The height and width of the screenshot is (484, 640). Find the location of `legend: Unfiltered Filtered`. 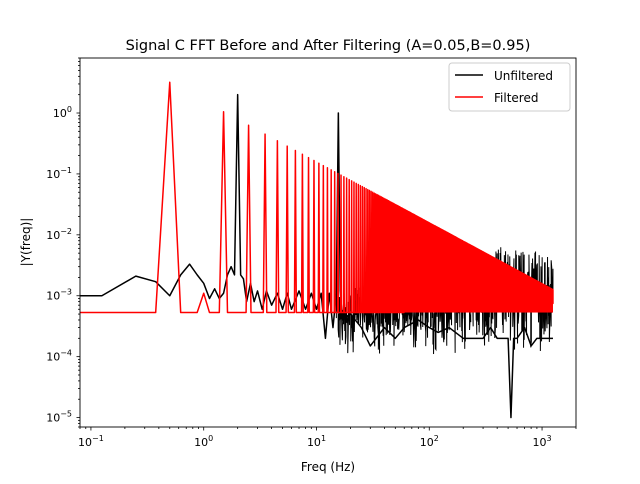

legend: Unfiltered Filtered is located at coordinates (509, 87).